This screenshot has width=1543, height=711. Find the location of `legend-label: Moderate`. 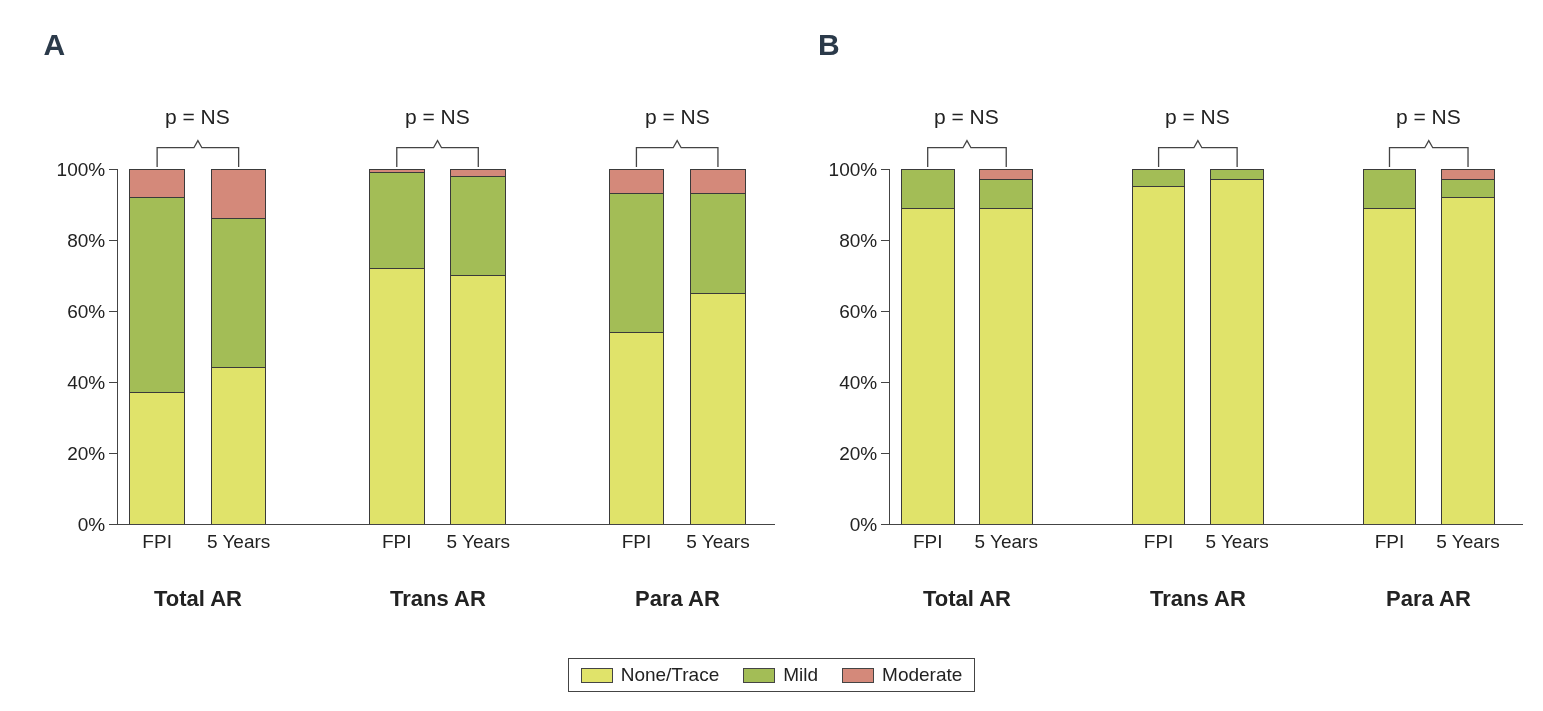

legend-label: Moderate is located at coordinates (922, 675).